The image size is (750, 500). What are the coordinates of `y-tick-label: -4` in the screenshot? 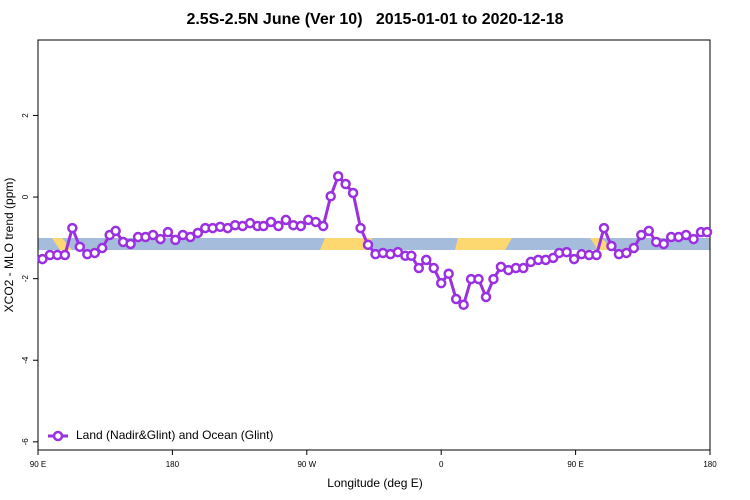 It's located at (25, 360).